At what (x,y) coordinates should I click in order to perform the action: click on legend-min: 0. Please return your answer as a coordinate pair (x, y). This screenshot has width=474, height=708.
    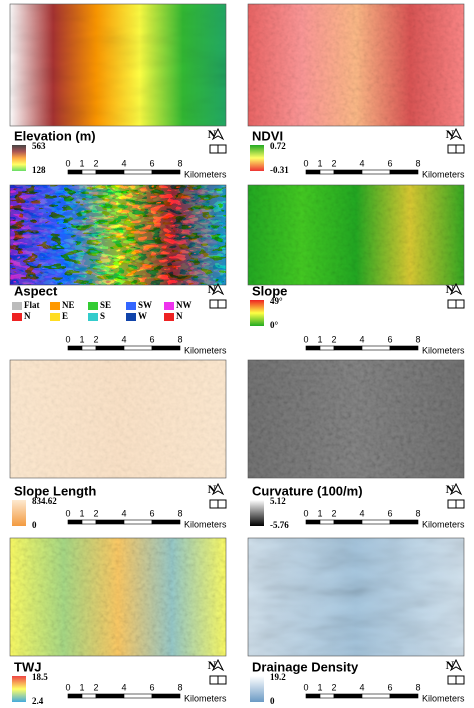
    Looking at the image, I should click on (272, 701).